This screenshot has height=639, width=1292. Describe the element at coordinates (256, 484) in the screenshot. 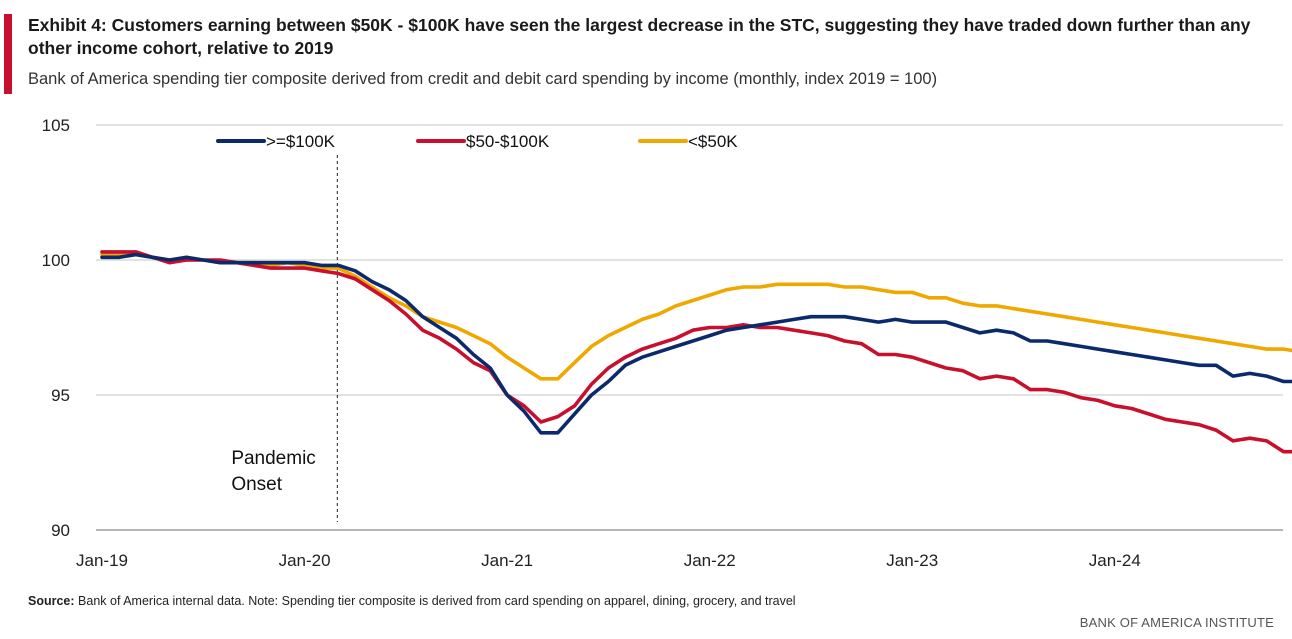

I see `annotation-label: Onset` at that location.